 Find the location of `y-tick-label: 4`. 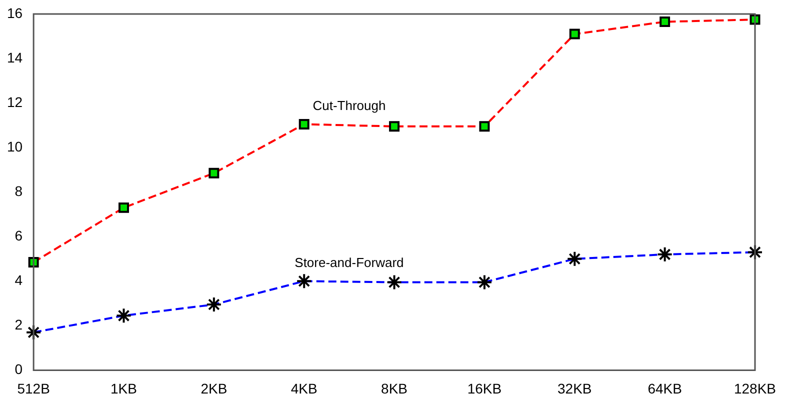

y-tick-label: 4 is located at coordinates (18, 280).